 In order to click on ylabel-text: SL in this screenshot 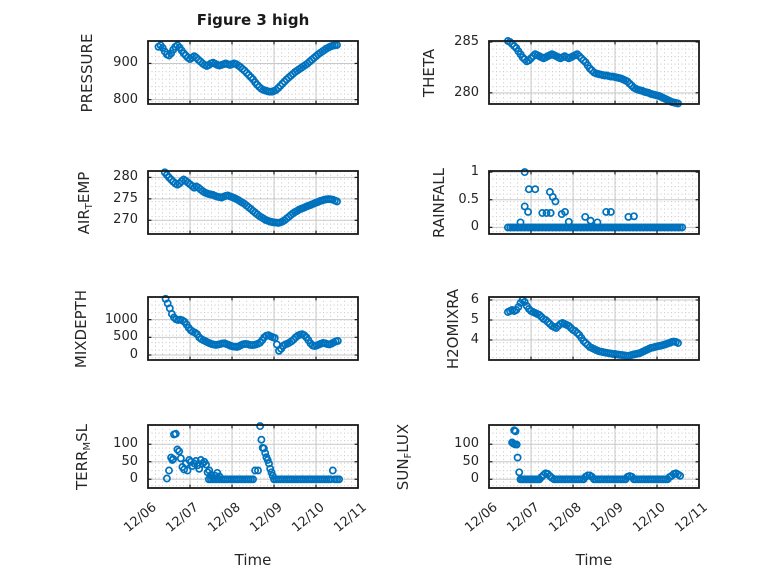, I will do `click(82, 432)`.